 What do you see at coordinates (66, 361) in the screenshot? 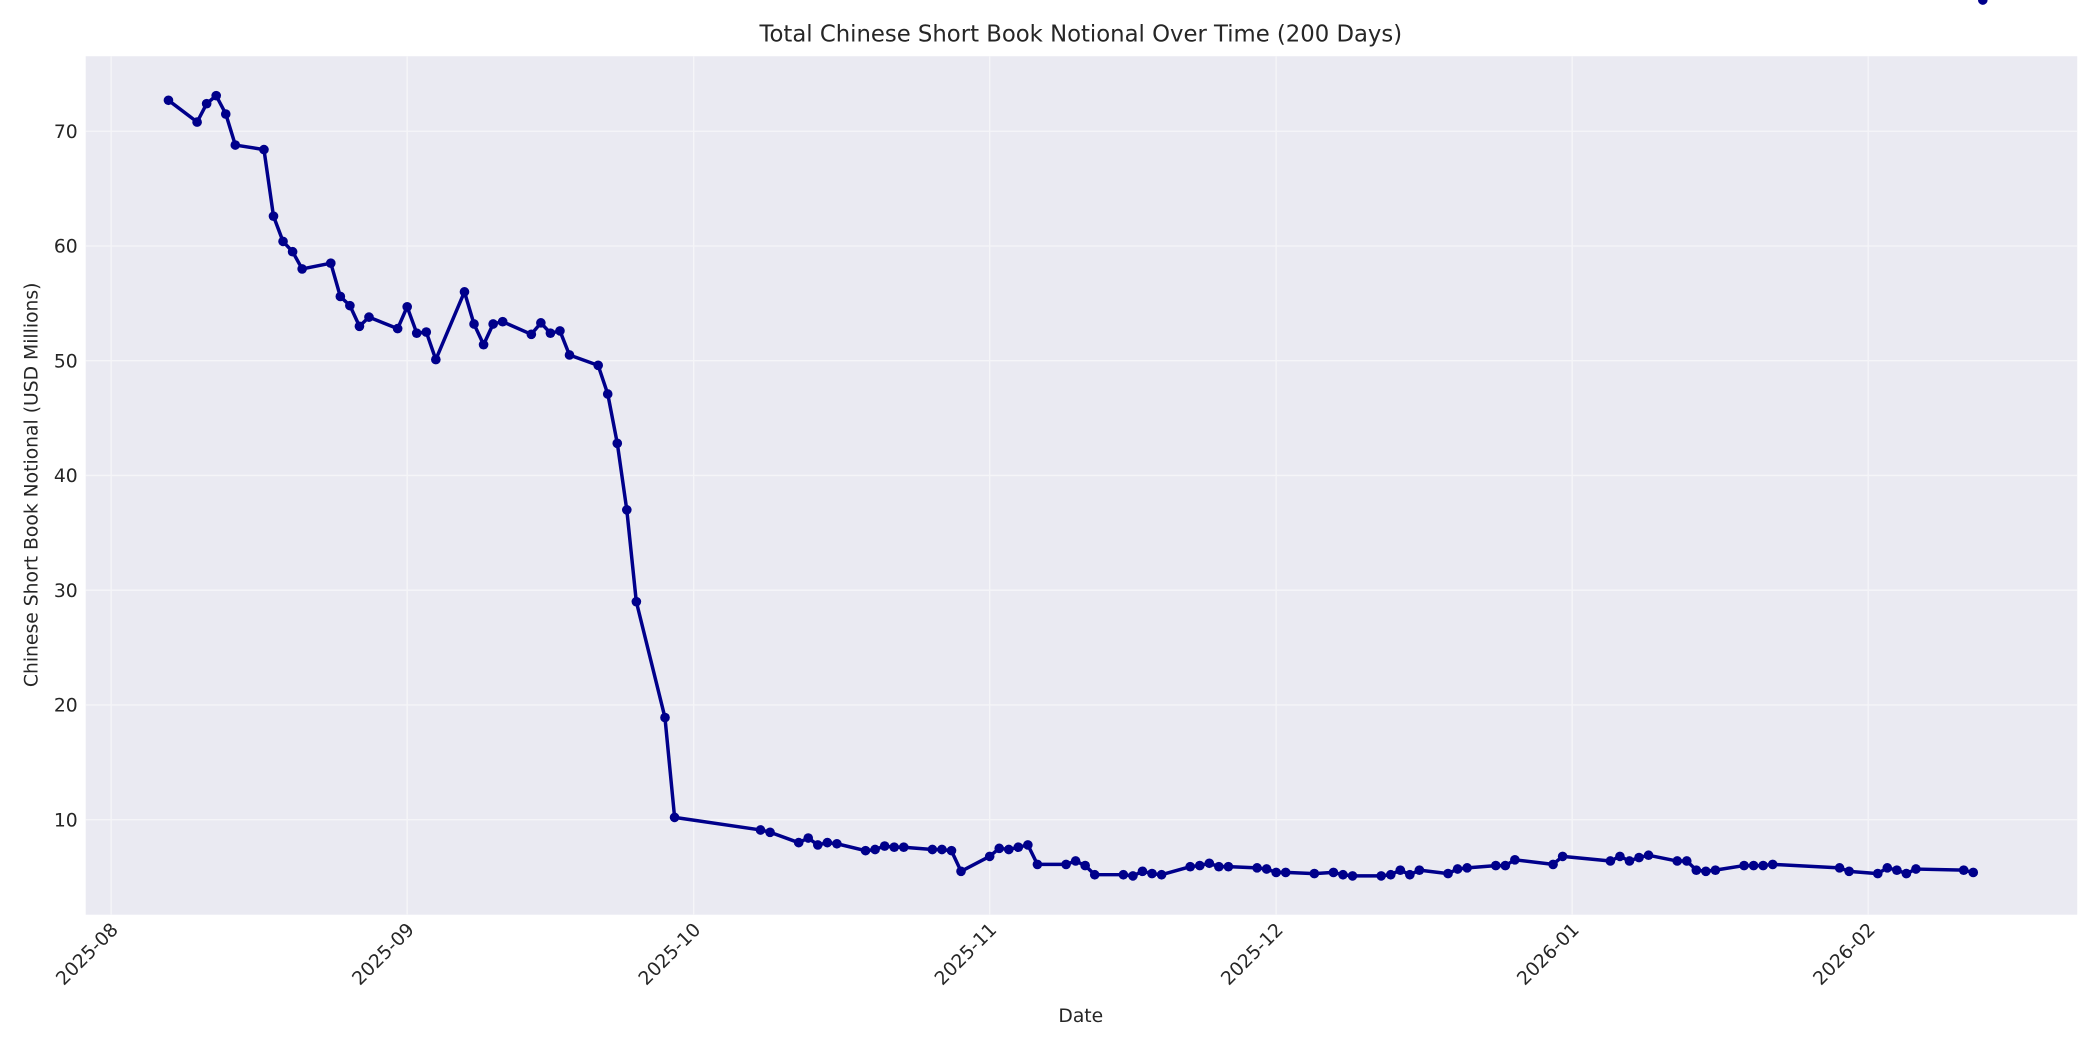
I see `y-tick-label: 50` at bounding box center [66, 361].